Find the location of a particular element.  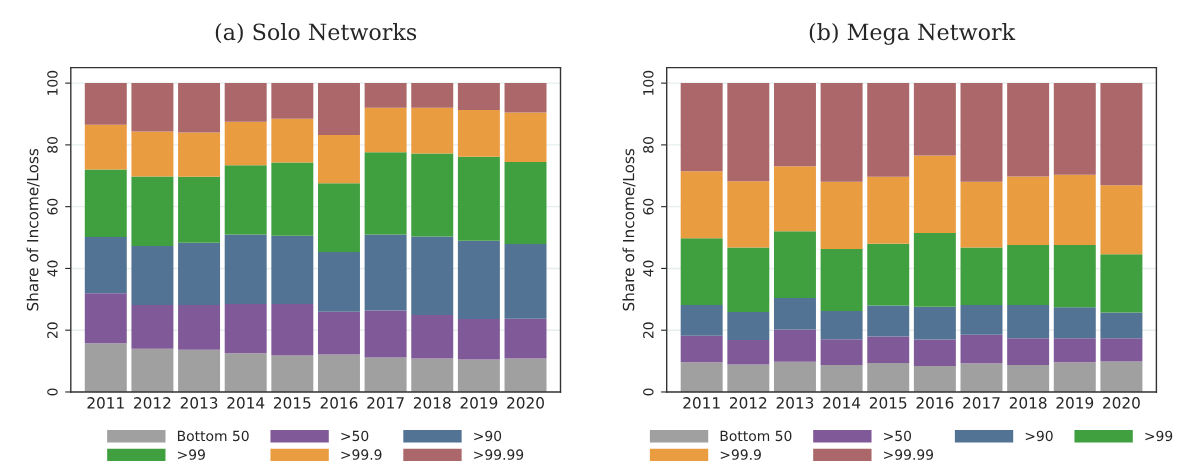

chart-title: (a) Solo Networks is located at coordinates (316, 33).